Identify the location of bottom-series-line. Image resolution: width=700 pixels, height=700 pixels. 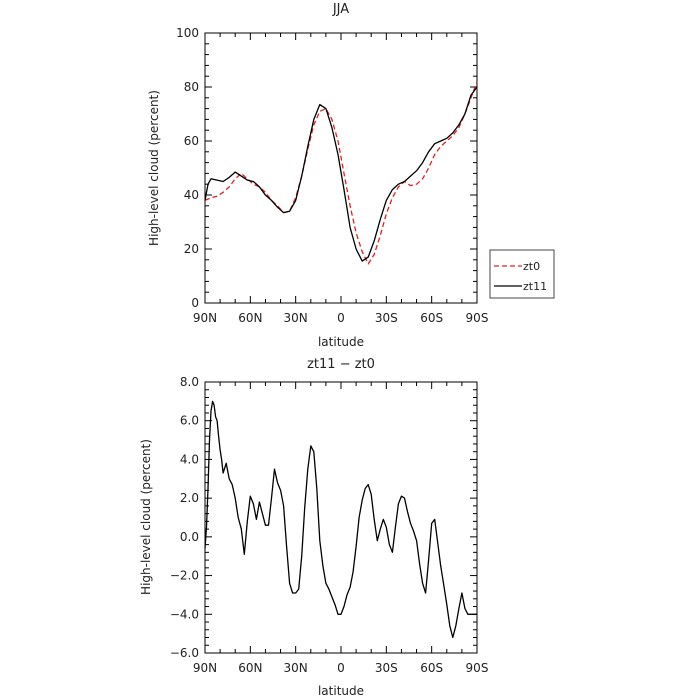
(340, 519).